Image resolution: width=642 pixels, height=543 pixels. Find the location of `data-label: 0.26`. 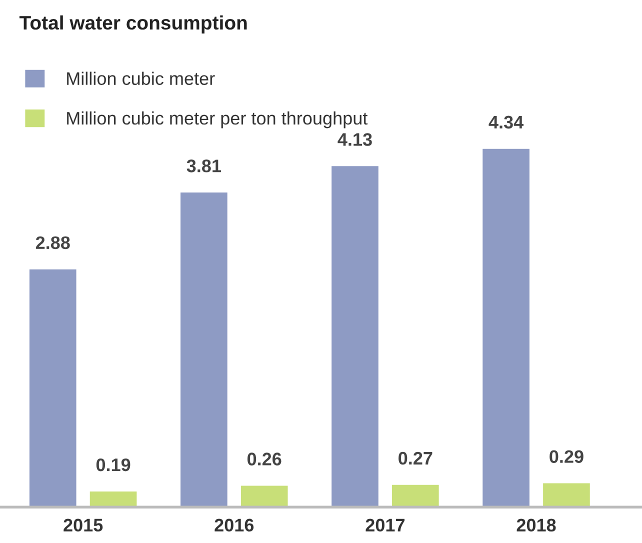

data-label: 0.26 is located at coordinates (265, 459).